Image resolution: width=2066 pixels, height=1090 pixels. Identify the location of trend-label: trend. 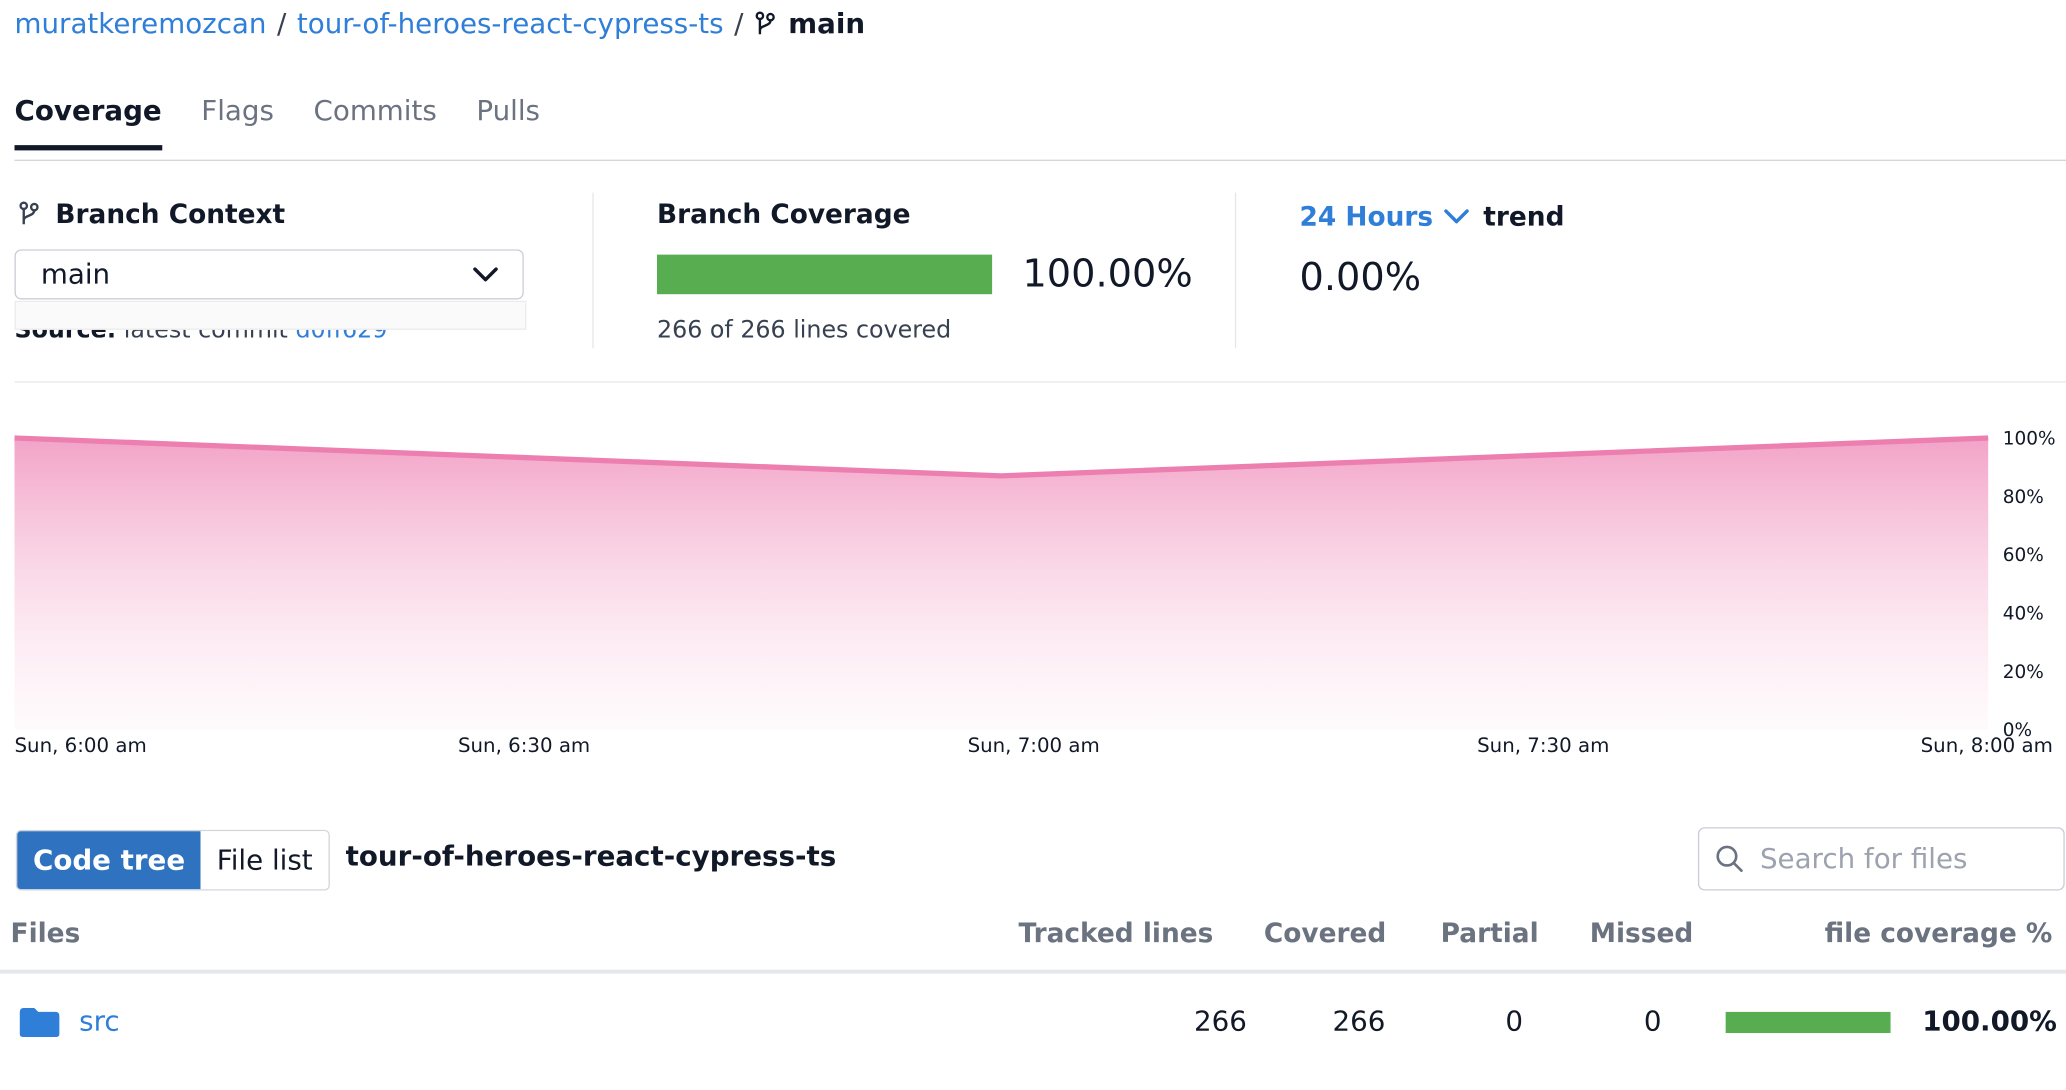
(1524, 216).